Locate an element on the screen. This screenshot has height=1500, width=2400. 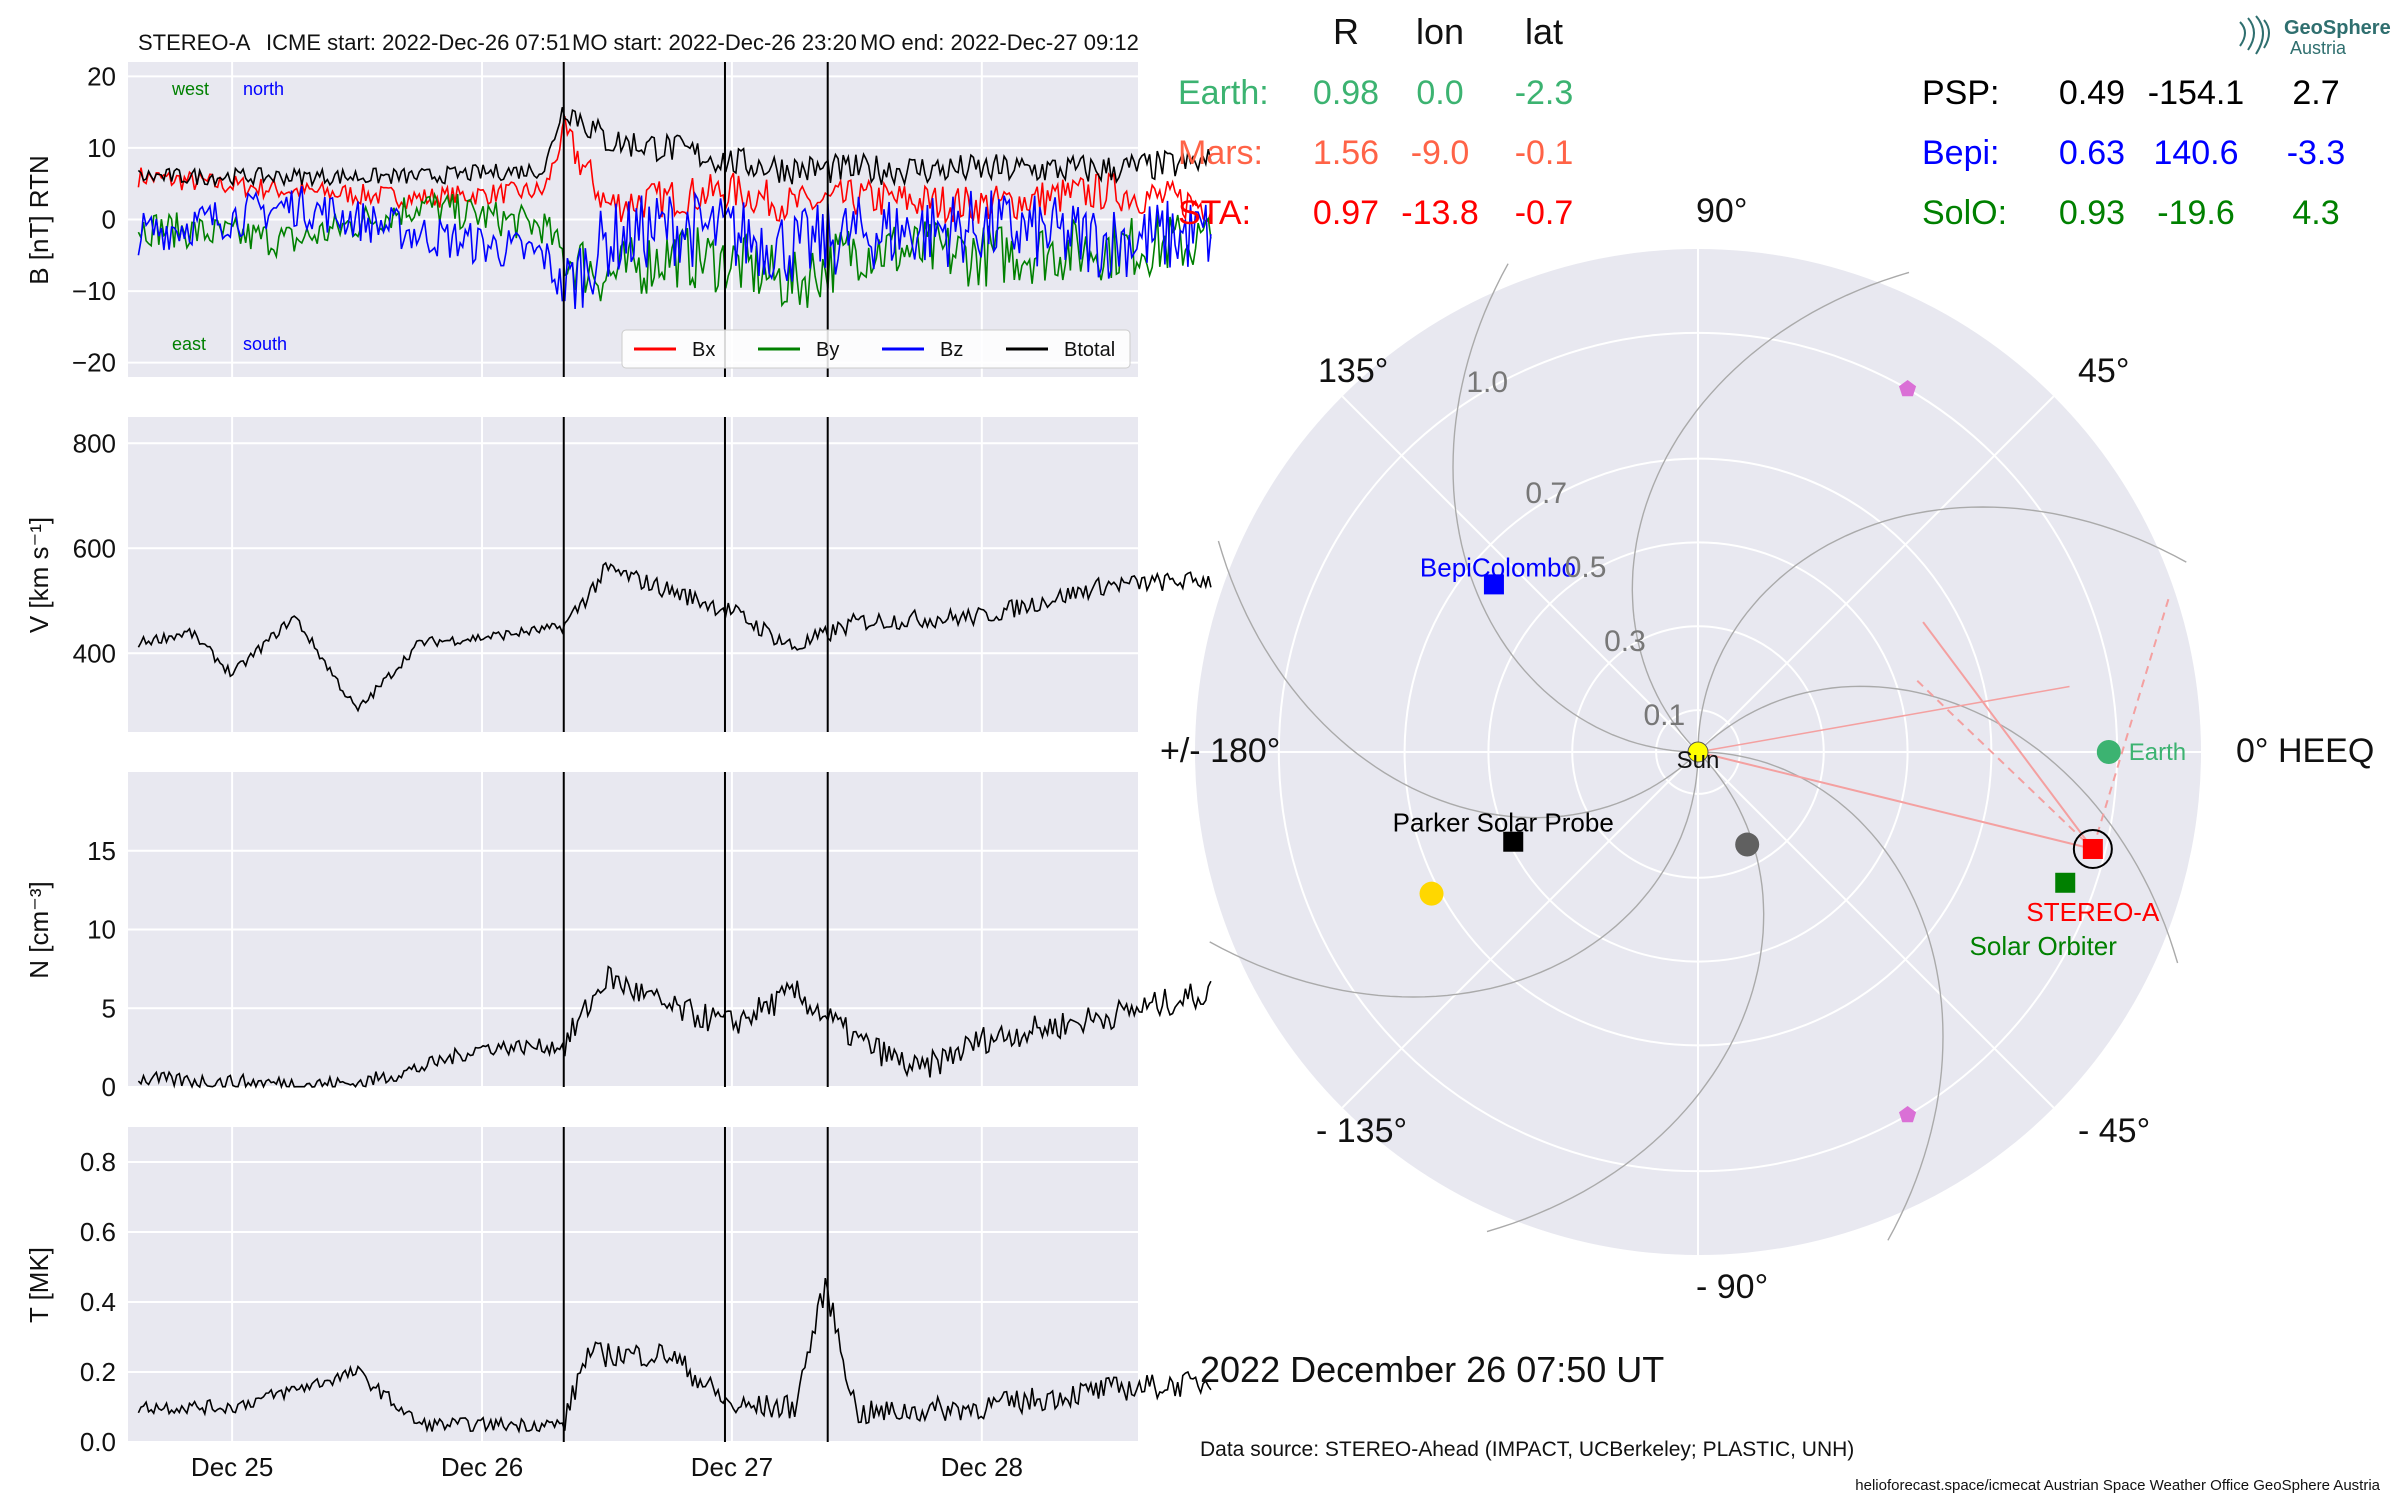
series-line-p3 is located at coordinates (674, 1355).